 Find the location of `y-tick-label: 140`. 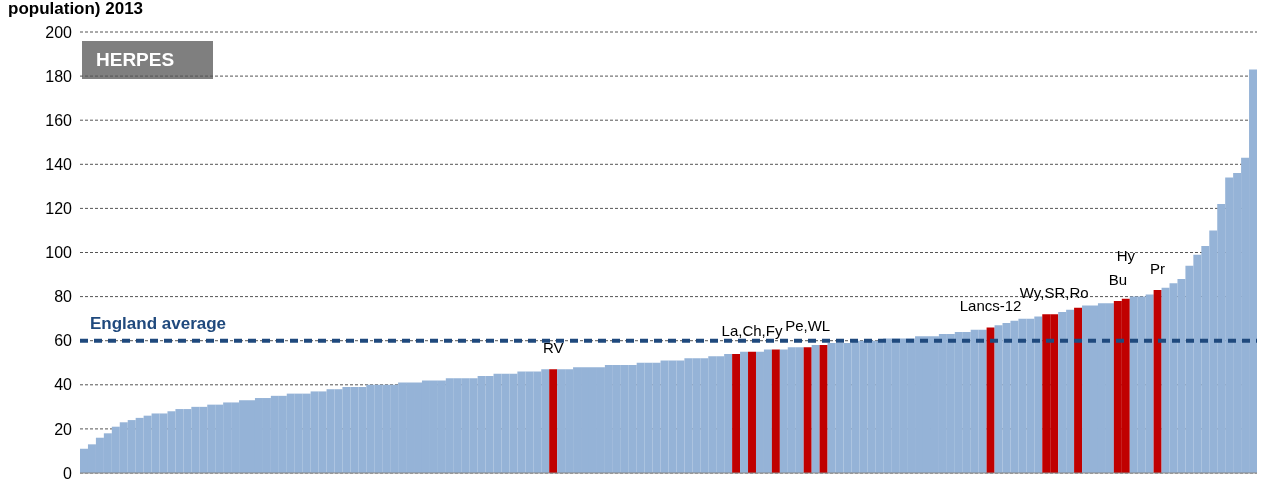

y-tick-label: 140 is located at coordinates (59, 164).